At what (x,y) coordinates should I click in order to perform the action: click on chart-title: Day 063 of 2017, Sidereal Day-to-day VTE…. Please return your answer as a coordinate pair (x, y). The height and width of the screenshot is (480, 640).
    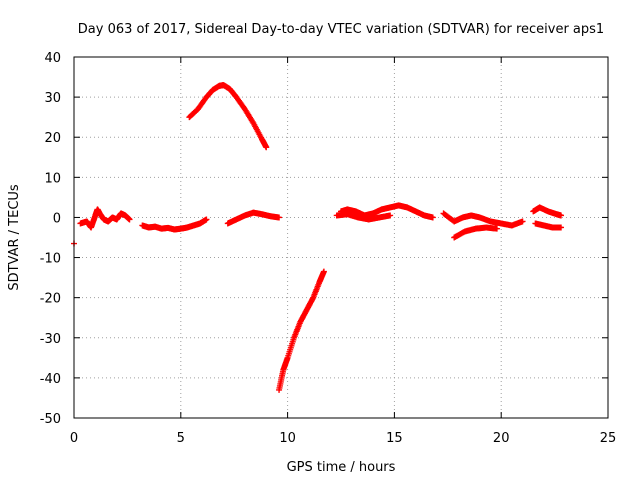
    Looking at the image, I should click on (341, 29).